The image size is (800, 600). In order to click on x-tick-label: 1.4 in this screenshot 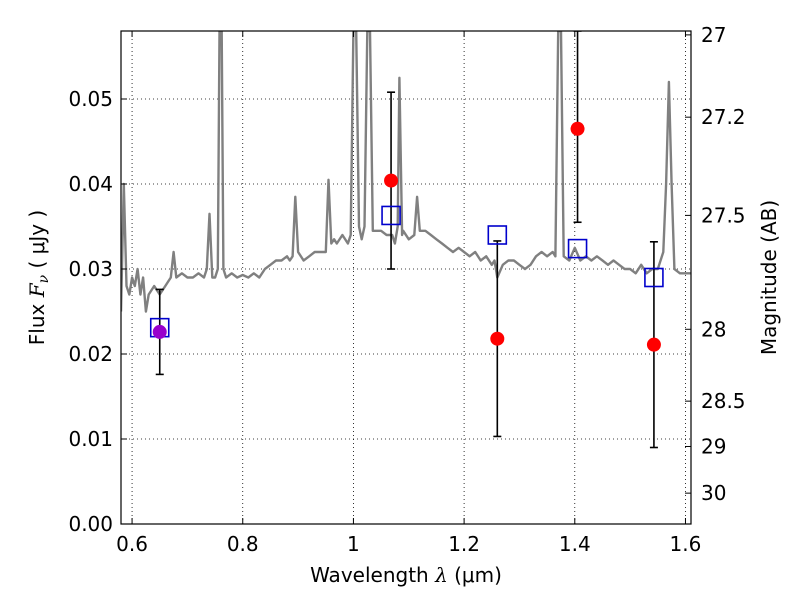, I will do `click(575, 544)`.